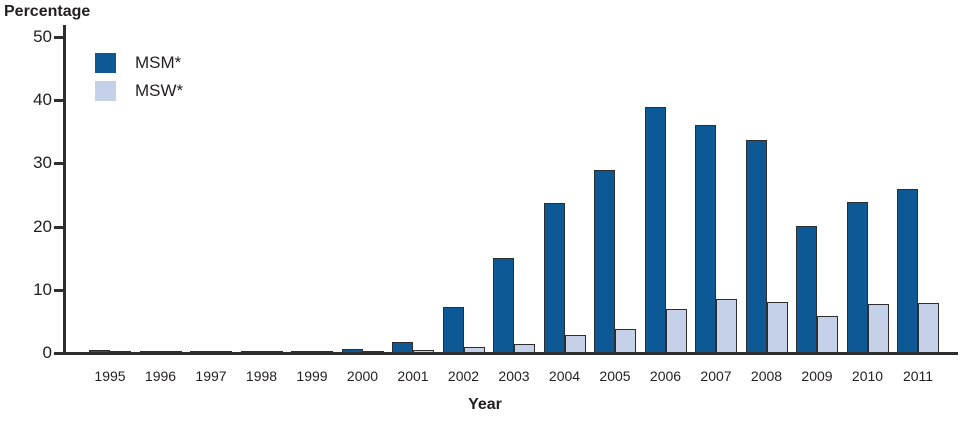 This screenshot has height=423, width=960. I want to click on y-axis-title: Percentage, so click(47, 11).